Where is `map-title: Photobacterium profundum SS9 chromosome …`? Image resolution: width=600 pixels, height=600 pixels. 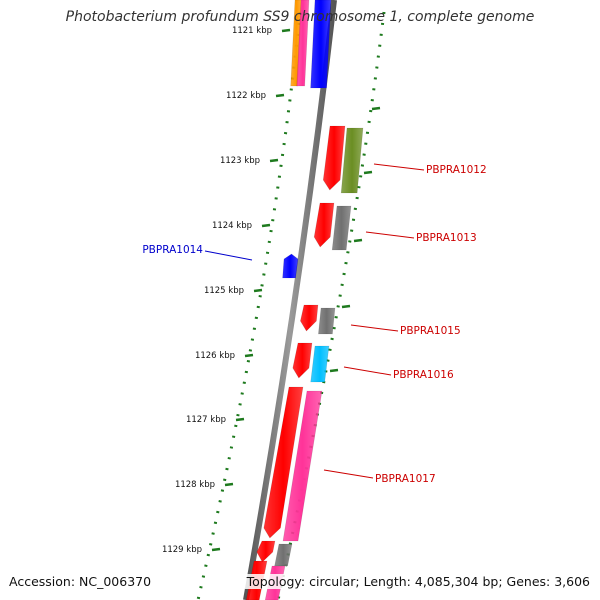
map-title: Photobacterium profundum SS9 chromosome … is located at coordinates (300, 17).